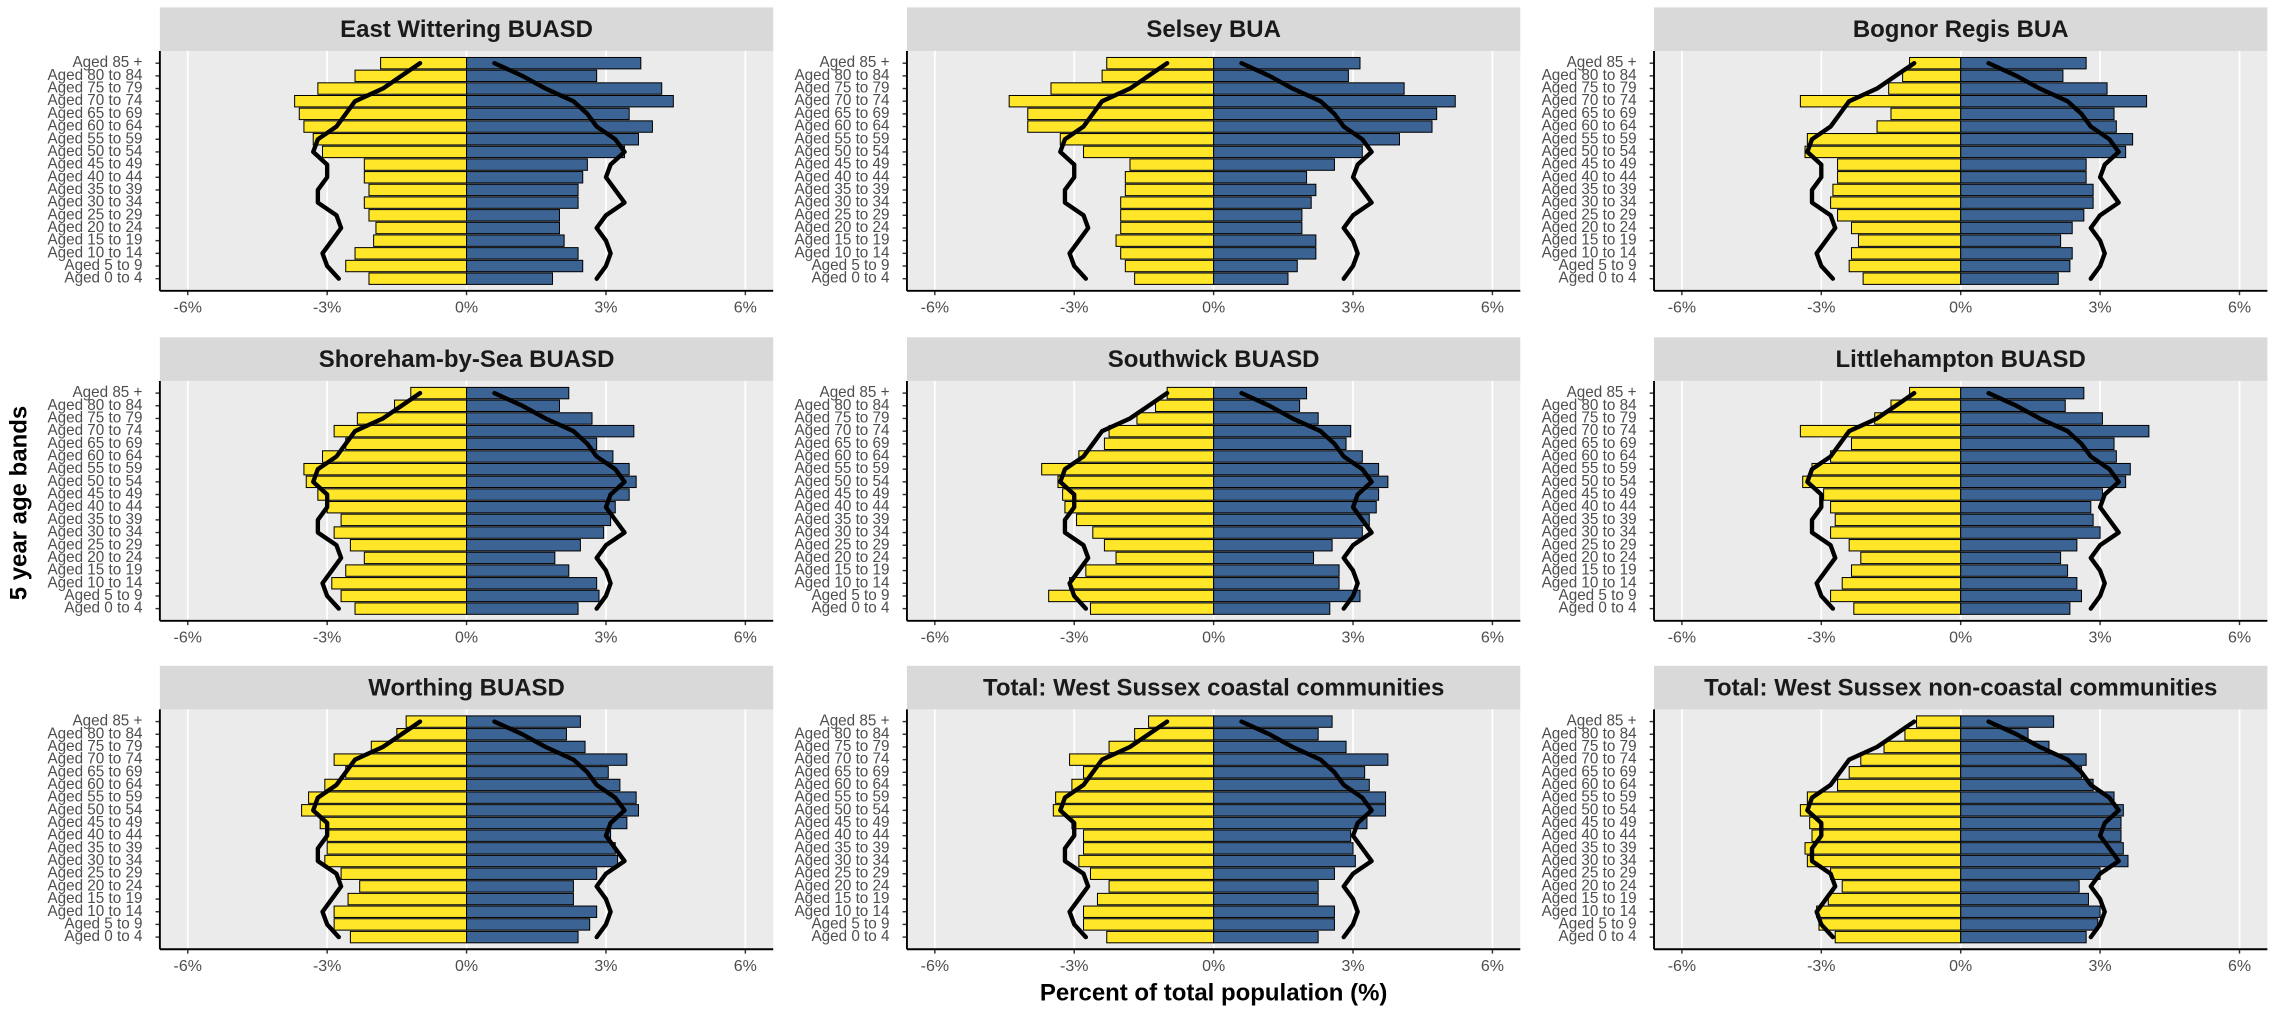 The height and width of the screenshot is (1009, 2279). I want to click on y-tick-label: Aged 20 to 24, so click(842, 885).